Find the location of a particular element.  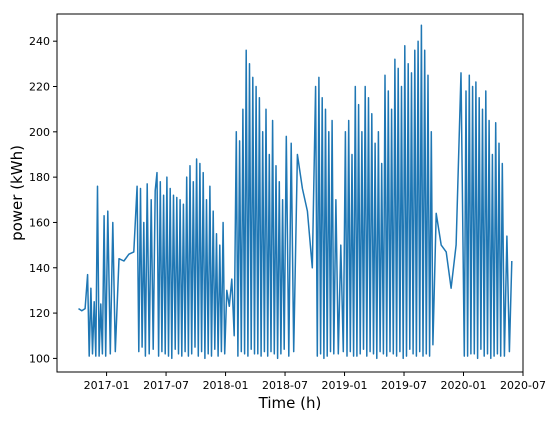

y-tick-label: 240 is located at coordinates (39, 41).